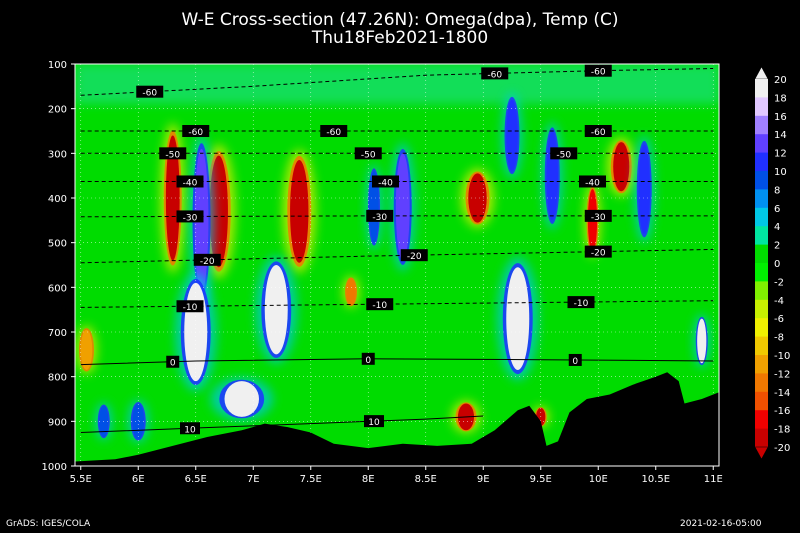  What do you see at coordinates (779, 319) in the screenshot?
I see `colorbar-label: -6` at bounding box center [779, 319].